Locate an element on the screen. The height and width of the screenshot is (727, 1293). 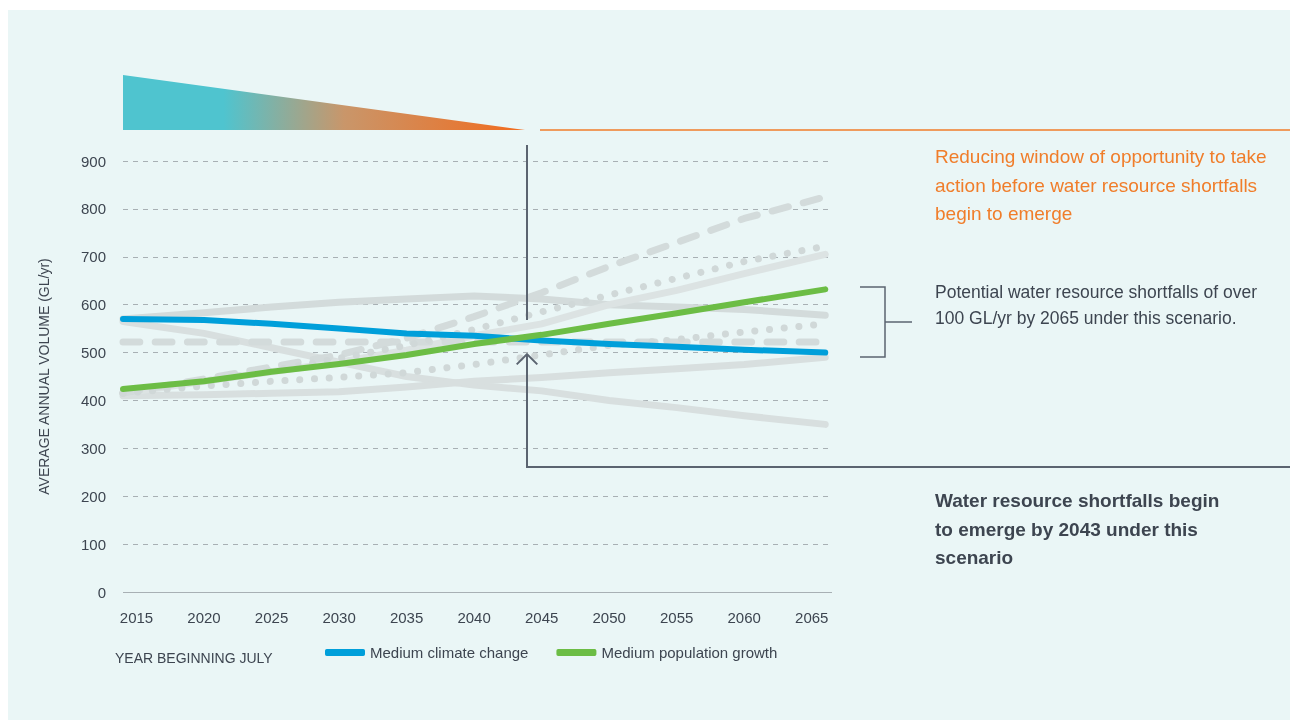
y-tick-label: 500 is located at coordinates (93, 353).